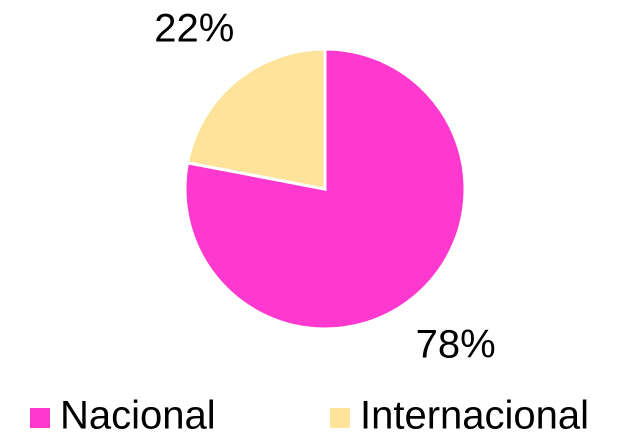 The width and height of the screenshot is (644, 443). Describe the element at coordinates (256, 119) in the screenshot. I see `pie-slice` at that location.